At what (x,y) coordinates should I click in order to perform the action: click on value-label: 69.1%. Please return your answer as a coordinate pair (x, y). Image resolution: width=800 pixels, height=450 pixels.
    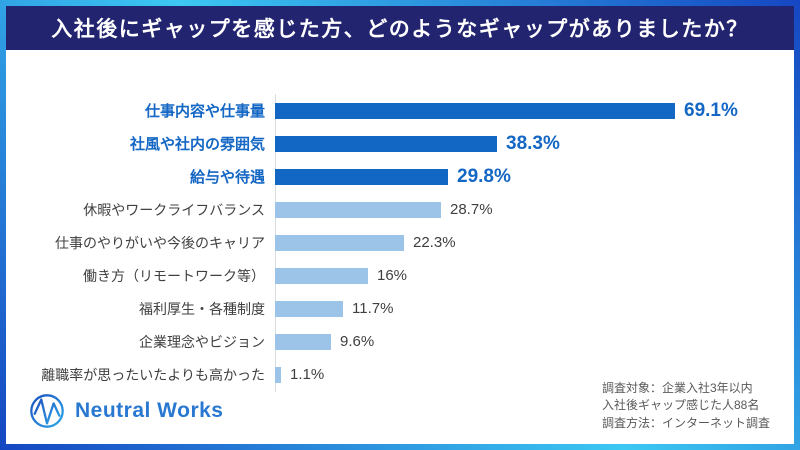
    Looking at the image, I should click on (711, 110).